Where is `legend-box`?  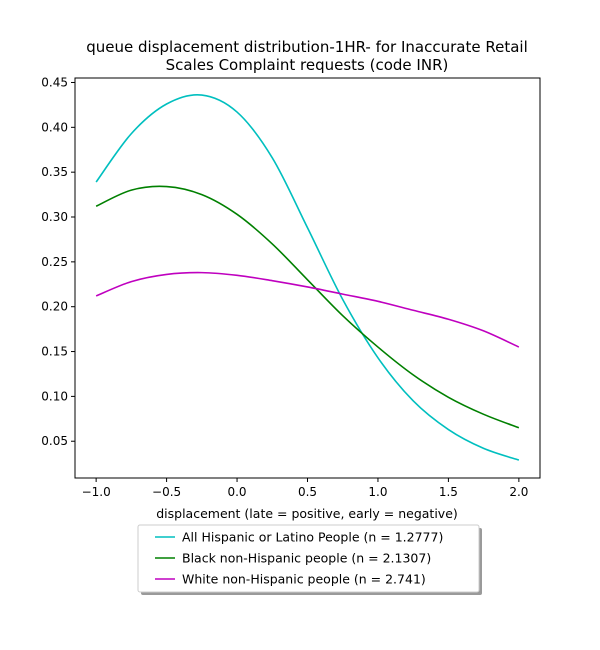 legend-box is located at coordinates (308, 558).